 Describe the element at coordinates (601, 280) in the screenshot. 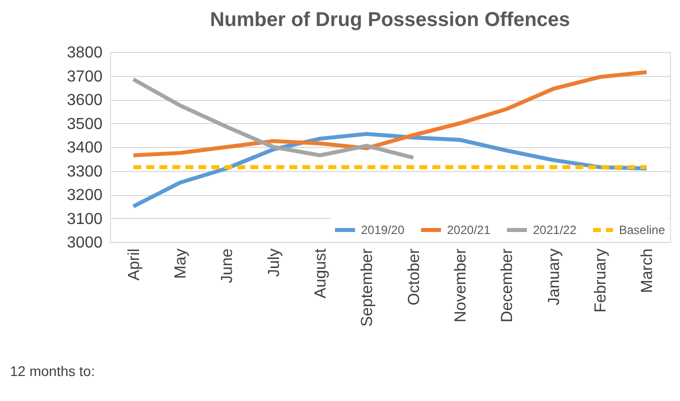

I see `x-tick-label: February` at that location.